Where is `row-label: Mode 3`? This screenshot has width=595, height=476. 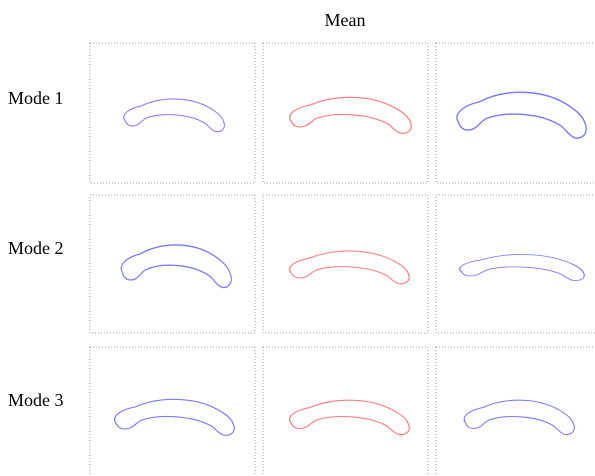 row-label: Mode 3 is located at coordinates (36, 400).